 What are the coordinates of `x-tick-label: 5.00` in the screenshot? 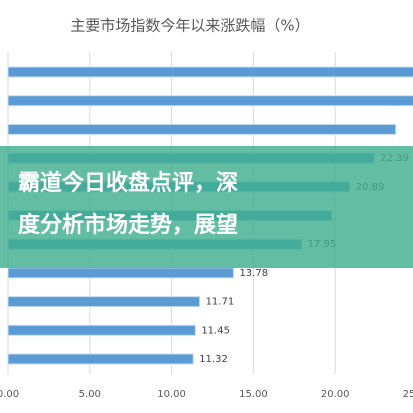 It's located at (90, 394).